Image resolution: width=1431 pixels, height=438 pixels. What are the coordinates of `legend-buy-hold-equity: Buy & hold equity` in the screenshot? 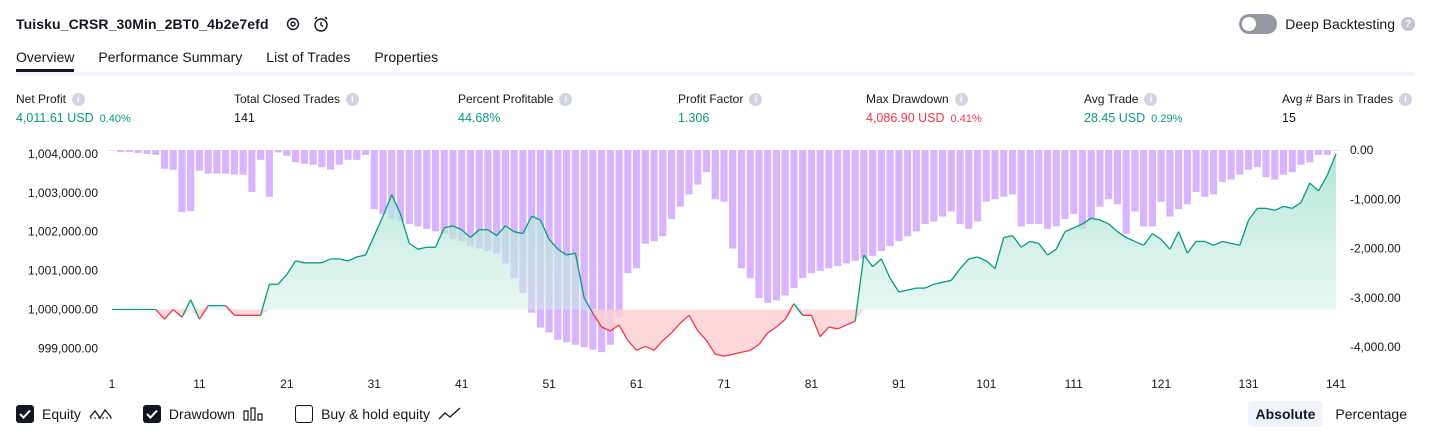 It's located at (378, 414).